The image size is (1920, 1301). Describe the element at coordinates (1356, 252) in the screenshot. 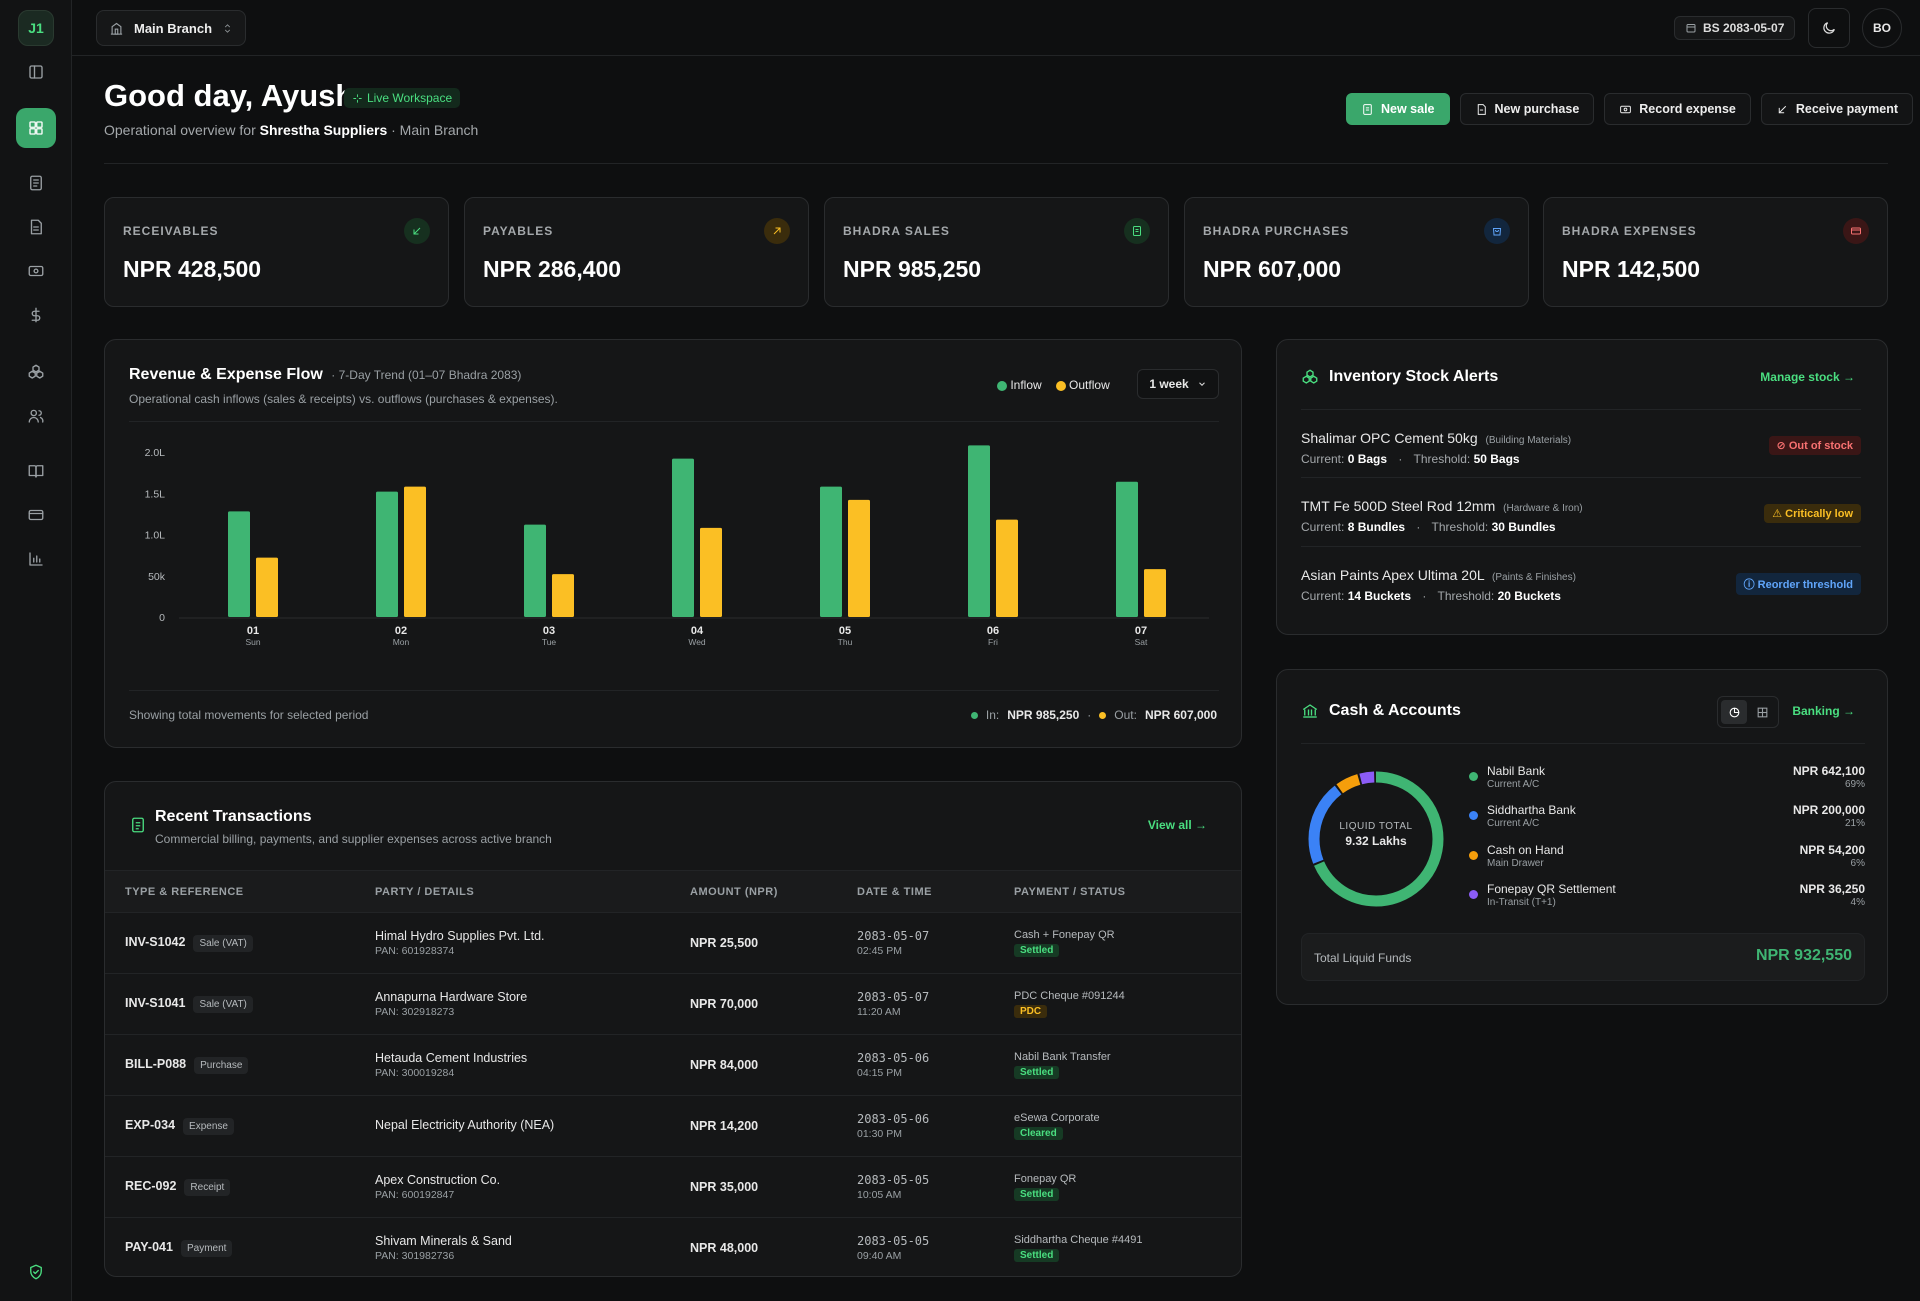

I see `kpi-bhadra-purchases: BHADRA PURCHASES NPR 607,000` at that location.